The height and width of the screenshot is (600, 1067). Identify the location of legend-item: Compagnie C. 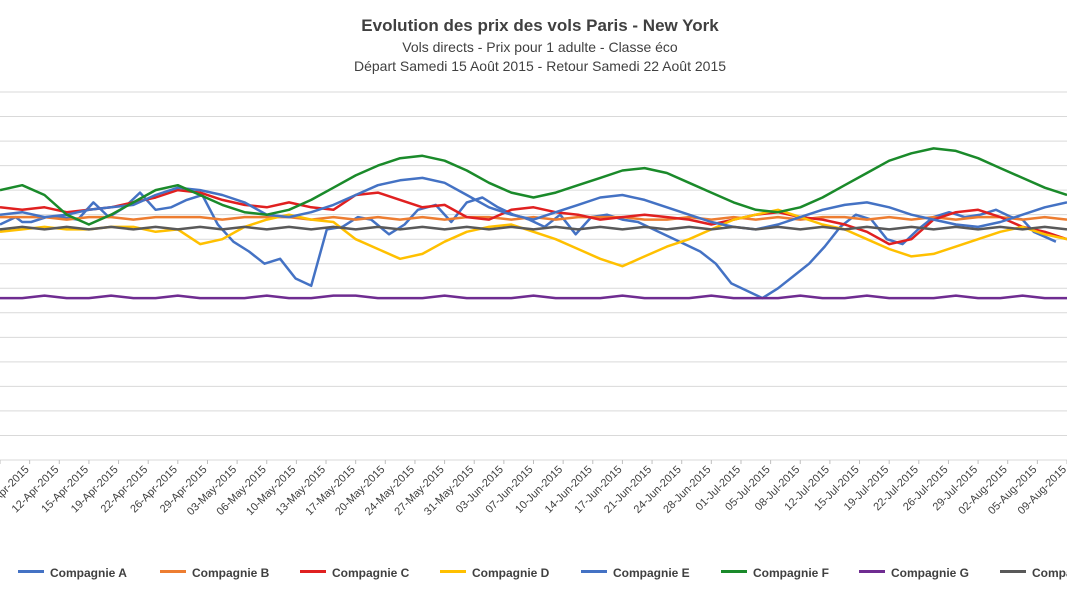
(354, 573).